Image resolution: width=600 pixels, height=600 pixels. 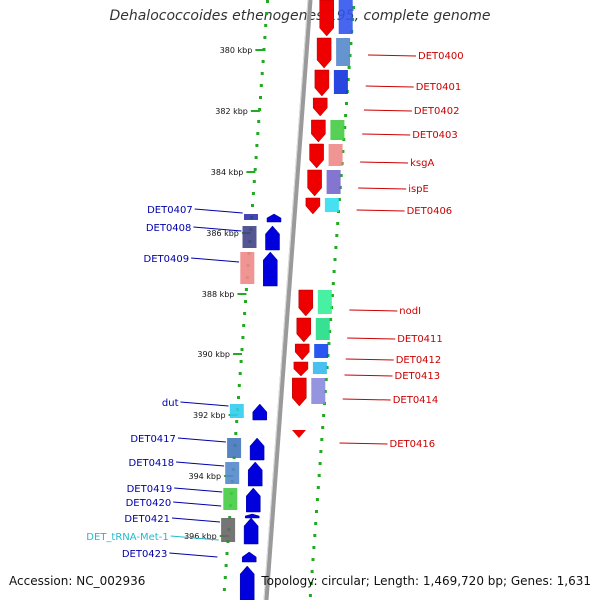 I want to click on scale-tick-label: 392 kbp, so click(x=209, y=415).